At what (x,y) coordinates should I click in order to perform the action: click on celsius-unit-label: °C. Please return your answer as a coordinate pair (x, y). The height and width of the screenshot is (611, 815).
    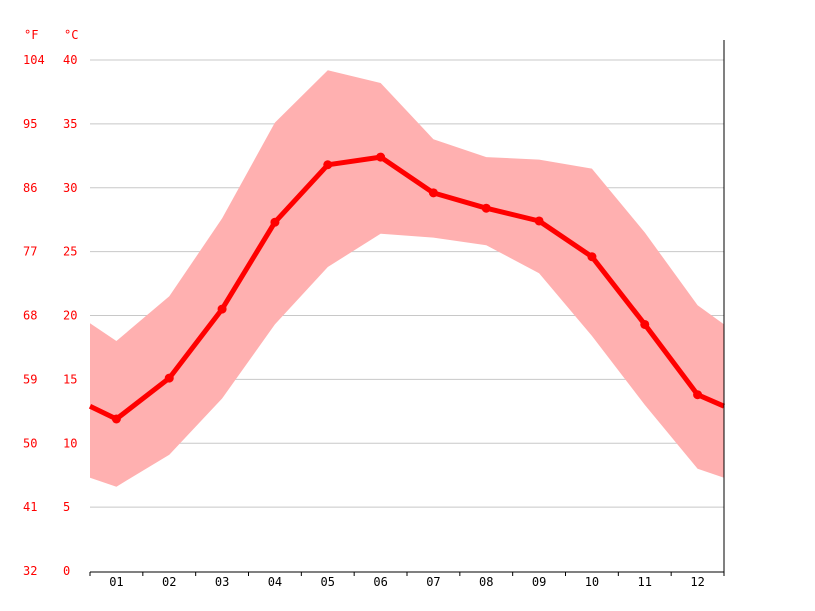
    Looking at the image, I should click on (71, 35).